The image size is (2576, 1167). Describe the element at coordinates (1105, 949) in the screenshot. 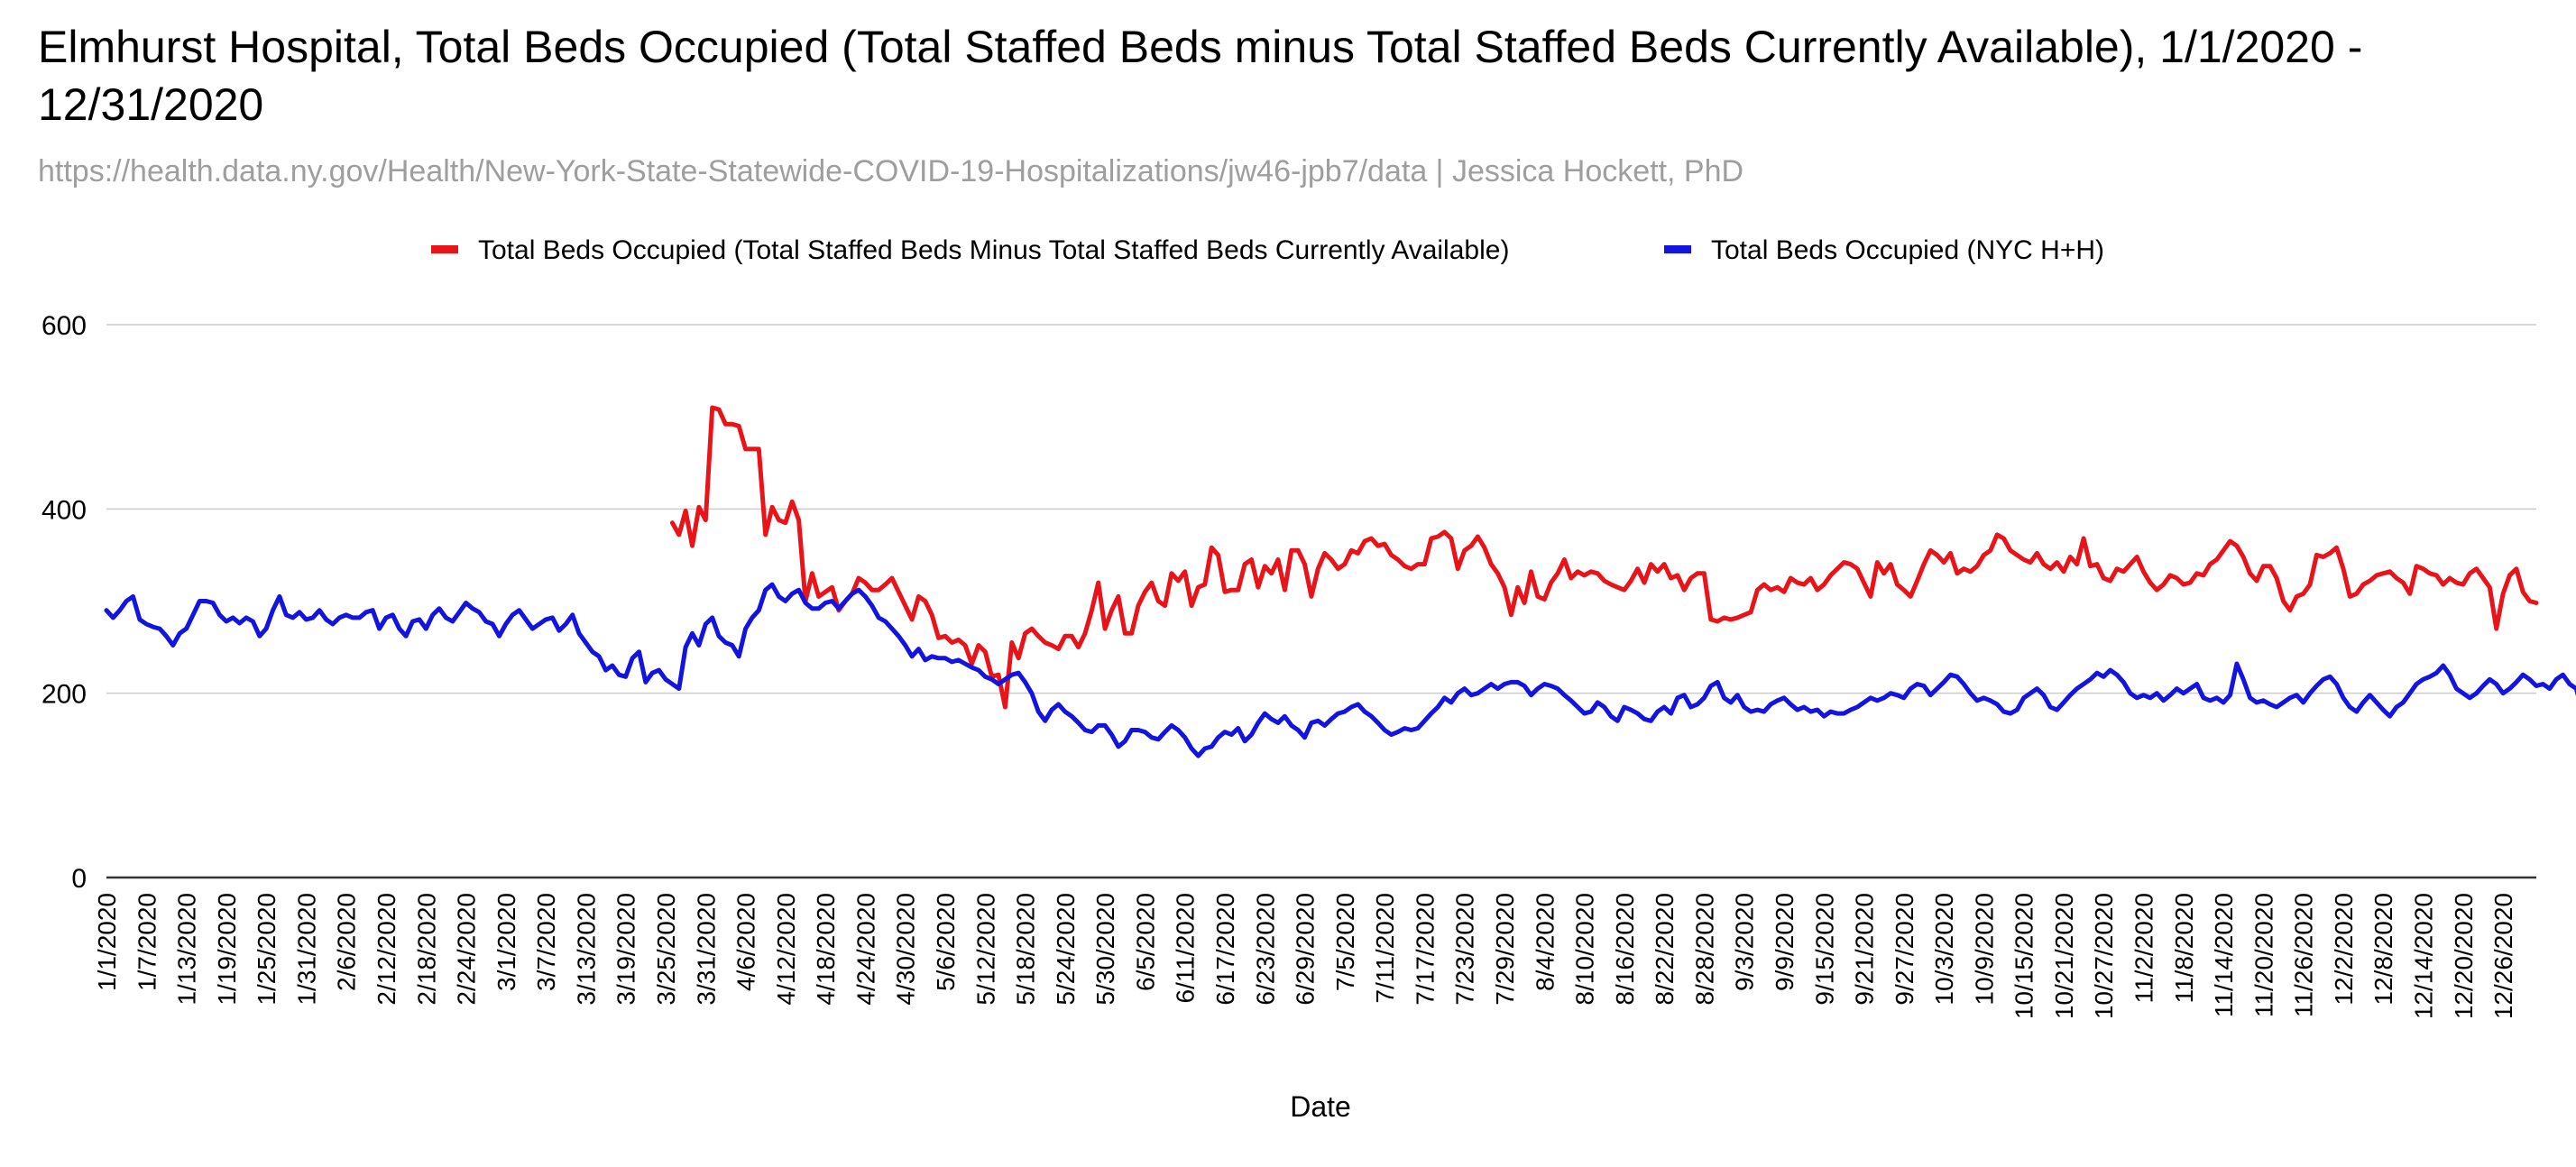

I see `x-tick-label: 5/30/2020` at that location.